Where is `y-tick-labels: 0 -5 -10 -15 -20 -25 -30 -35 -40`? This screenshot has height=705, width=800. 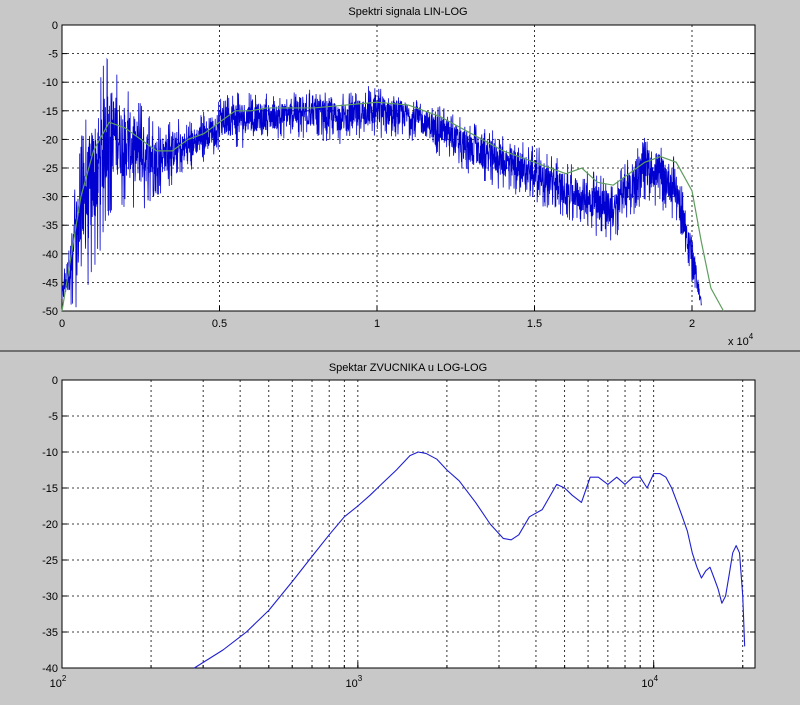 y-tick-labels: 0 -5 -10 -15 -20 -25 -30 -35 -40 is located at coordinates (50, 525).